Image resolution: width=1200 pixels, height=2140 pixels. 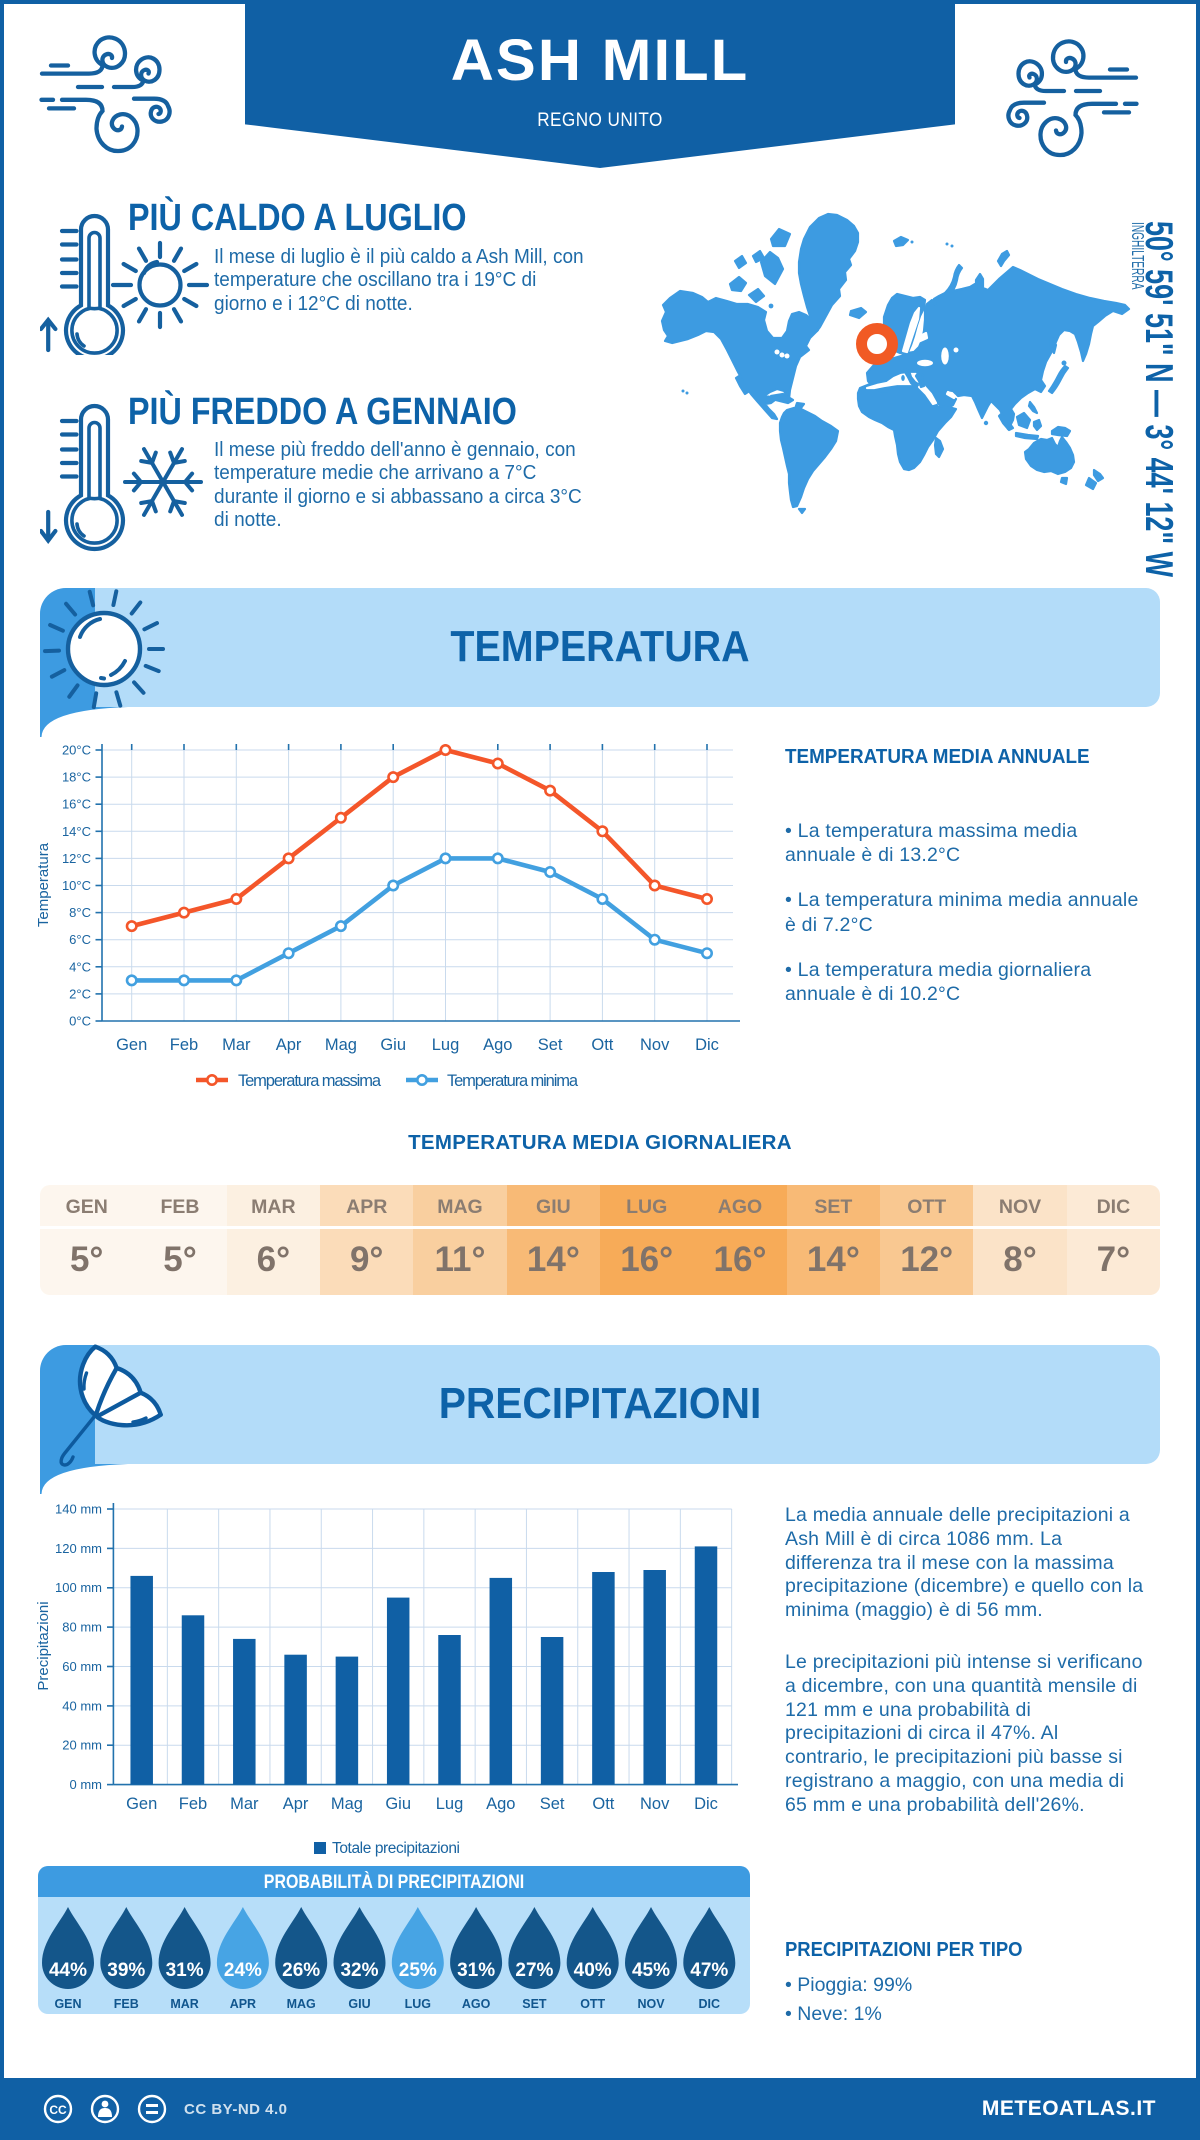 I want to click on svg-text: SET, so click(x=534, y=2004).